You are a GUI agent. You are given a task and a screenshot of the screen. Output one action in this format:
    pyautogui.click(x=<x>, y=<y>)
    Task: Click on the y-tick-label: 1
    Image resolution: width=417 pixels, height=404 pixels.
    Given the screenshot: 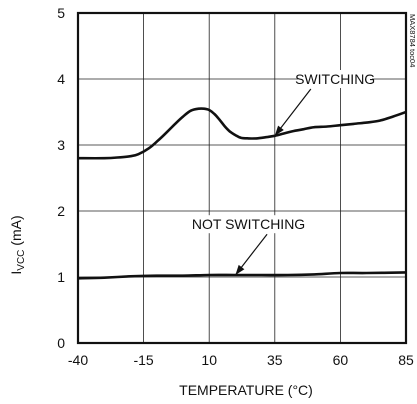 What is the action you would take?
    pyautogui.click(x=61, y=277)
    